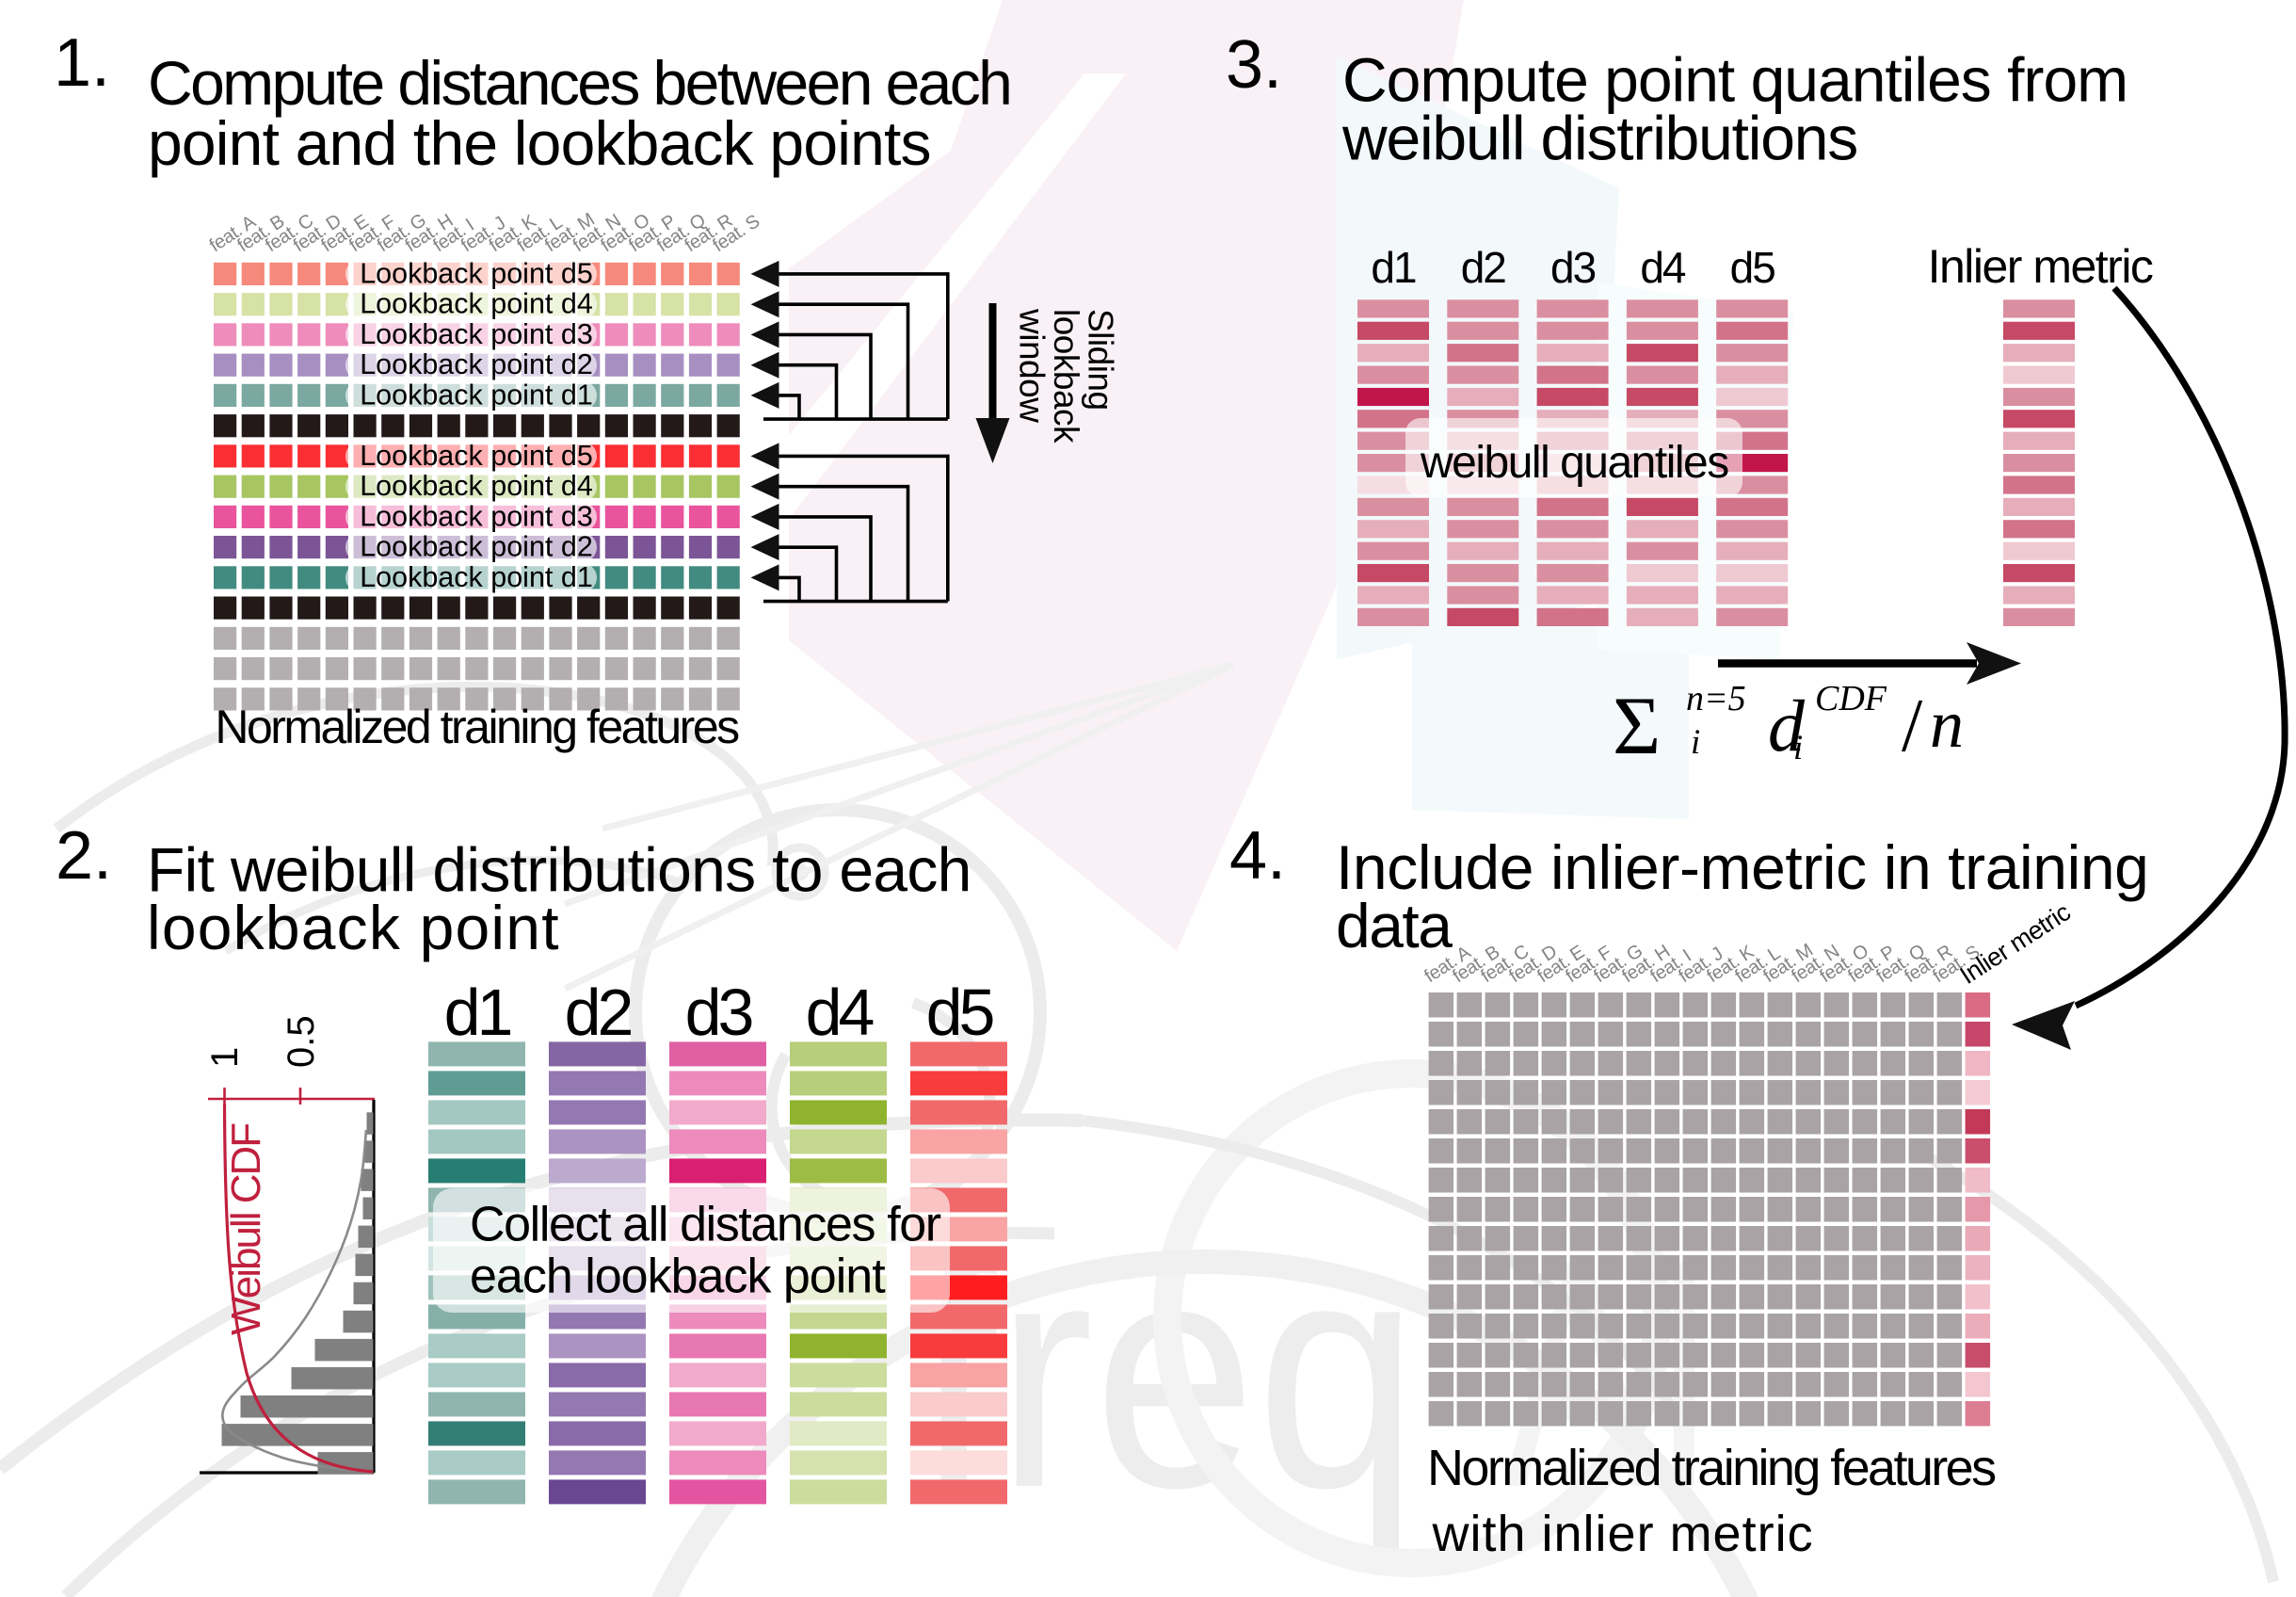 This screenshot has width=2296, height=1597. Describe the element at coordinates (1257, 856) in the screenshot. I see `svg-text: 4.` at that location.